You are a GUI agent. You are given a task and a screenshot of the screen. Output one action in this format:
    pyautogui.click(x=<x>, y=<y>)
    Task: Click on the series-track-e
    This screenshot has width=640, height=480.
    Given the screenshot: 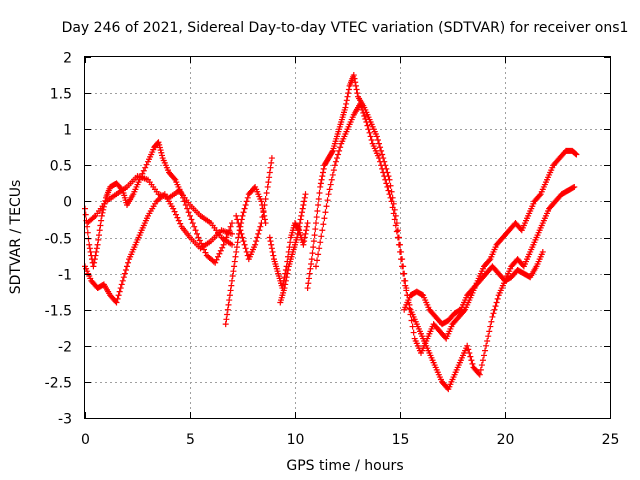 What is the action you would take?
    pyautogui.click(x=254, y=209)
    